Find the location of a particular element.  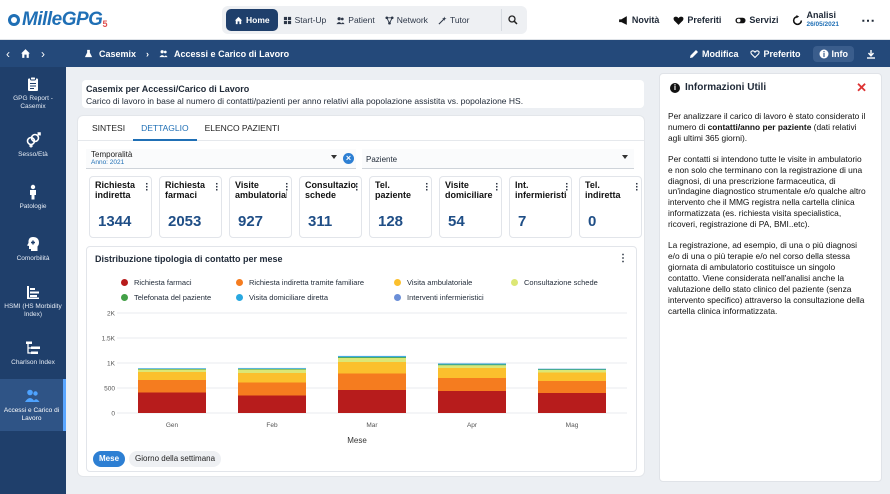

sidebar-item-charlson: Charlson Index is located at coordinates (33, 353).